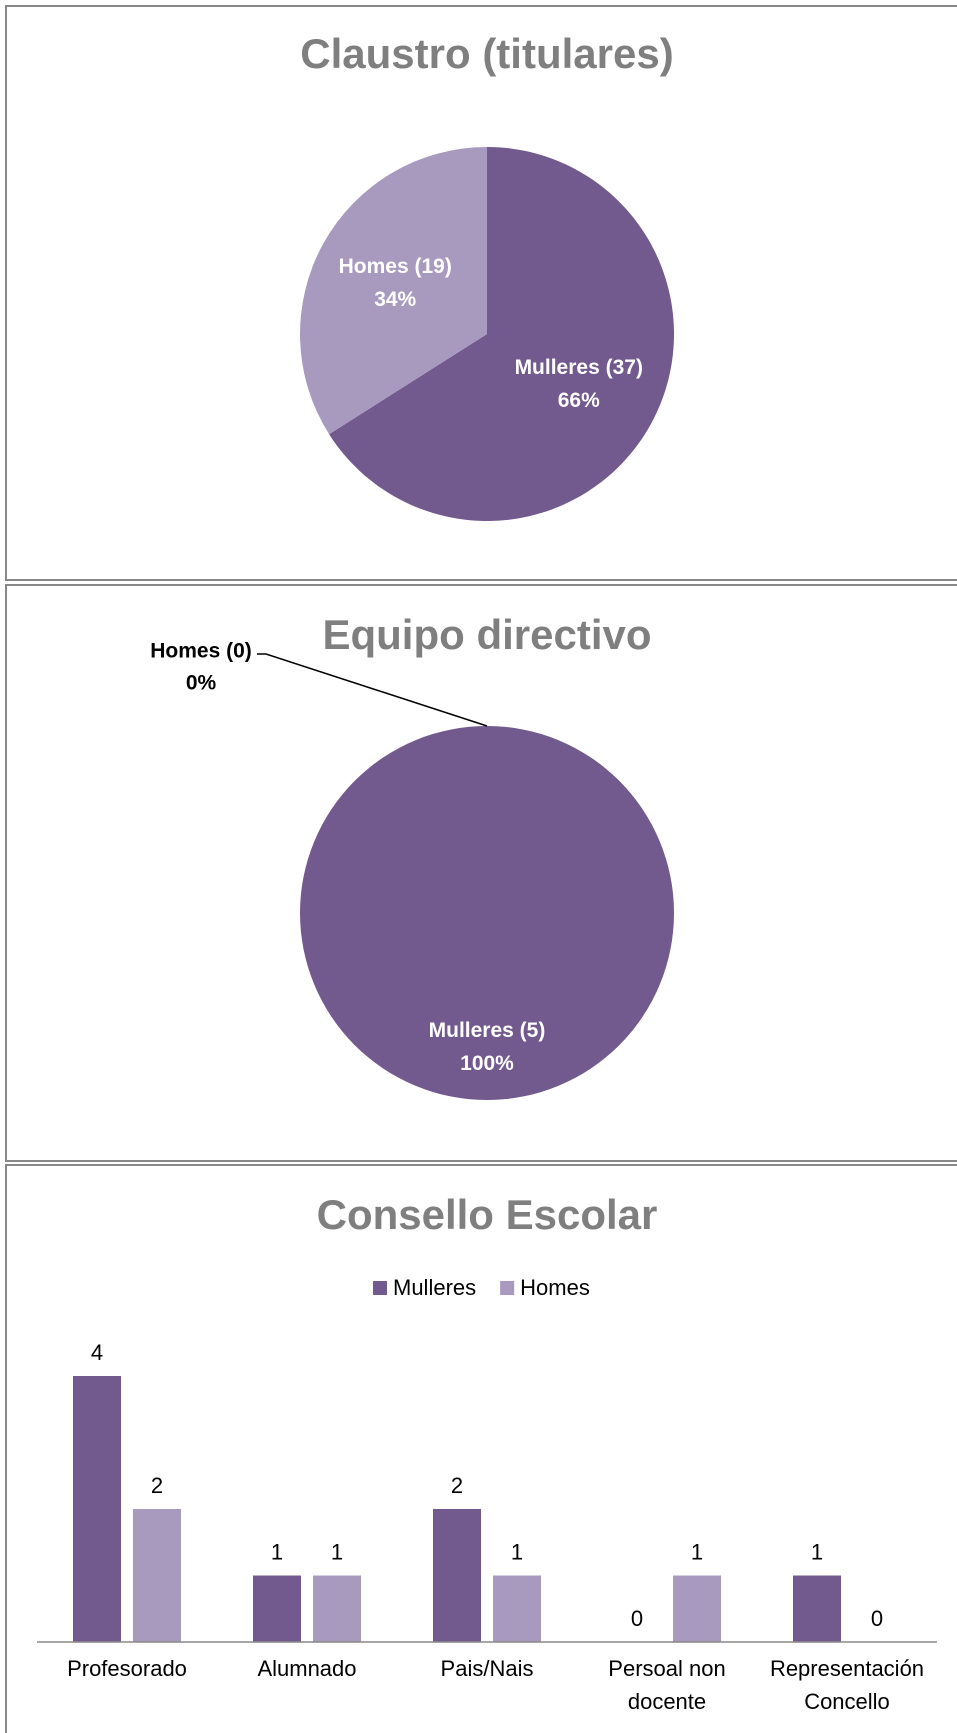 This screenshot has width=957, height=1733. Describe the element at coordinates (97, 1352) in the screenshot. I see `bar-value-label: 4` at that location.